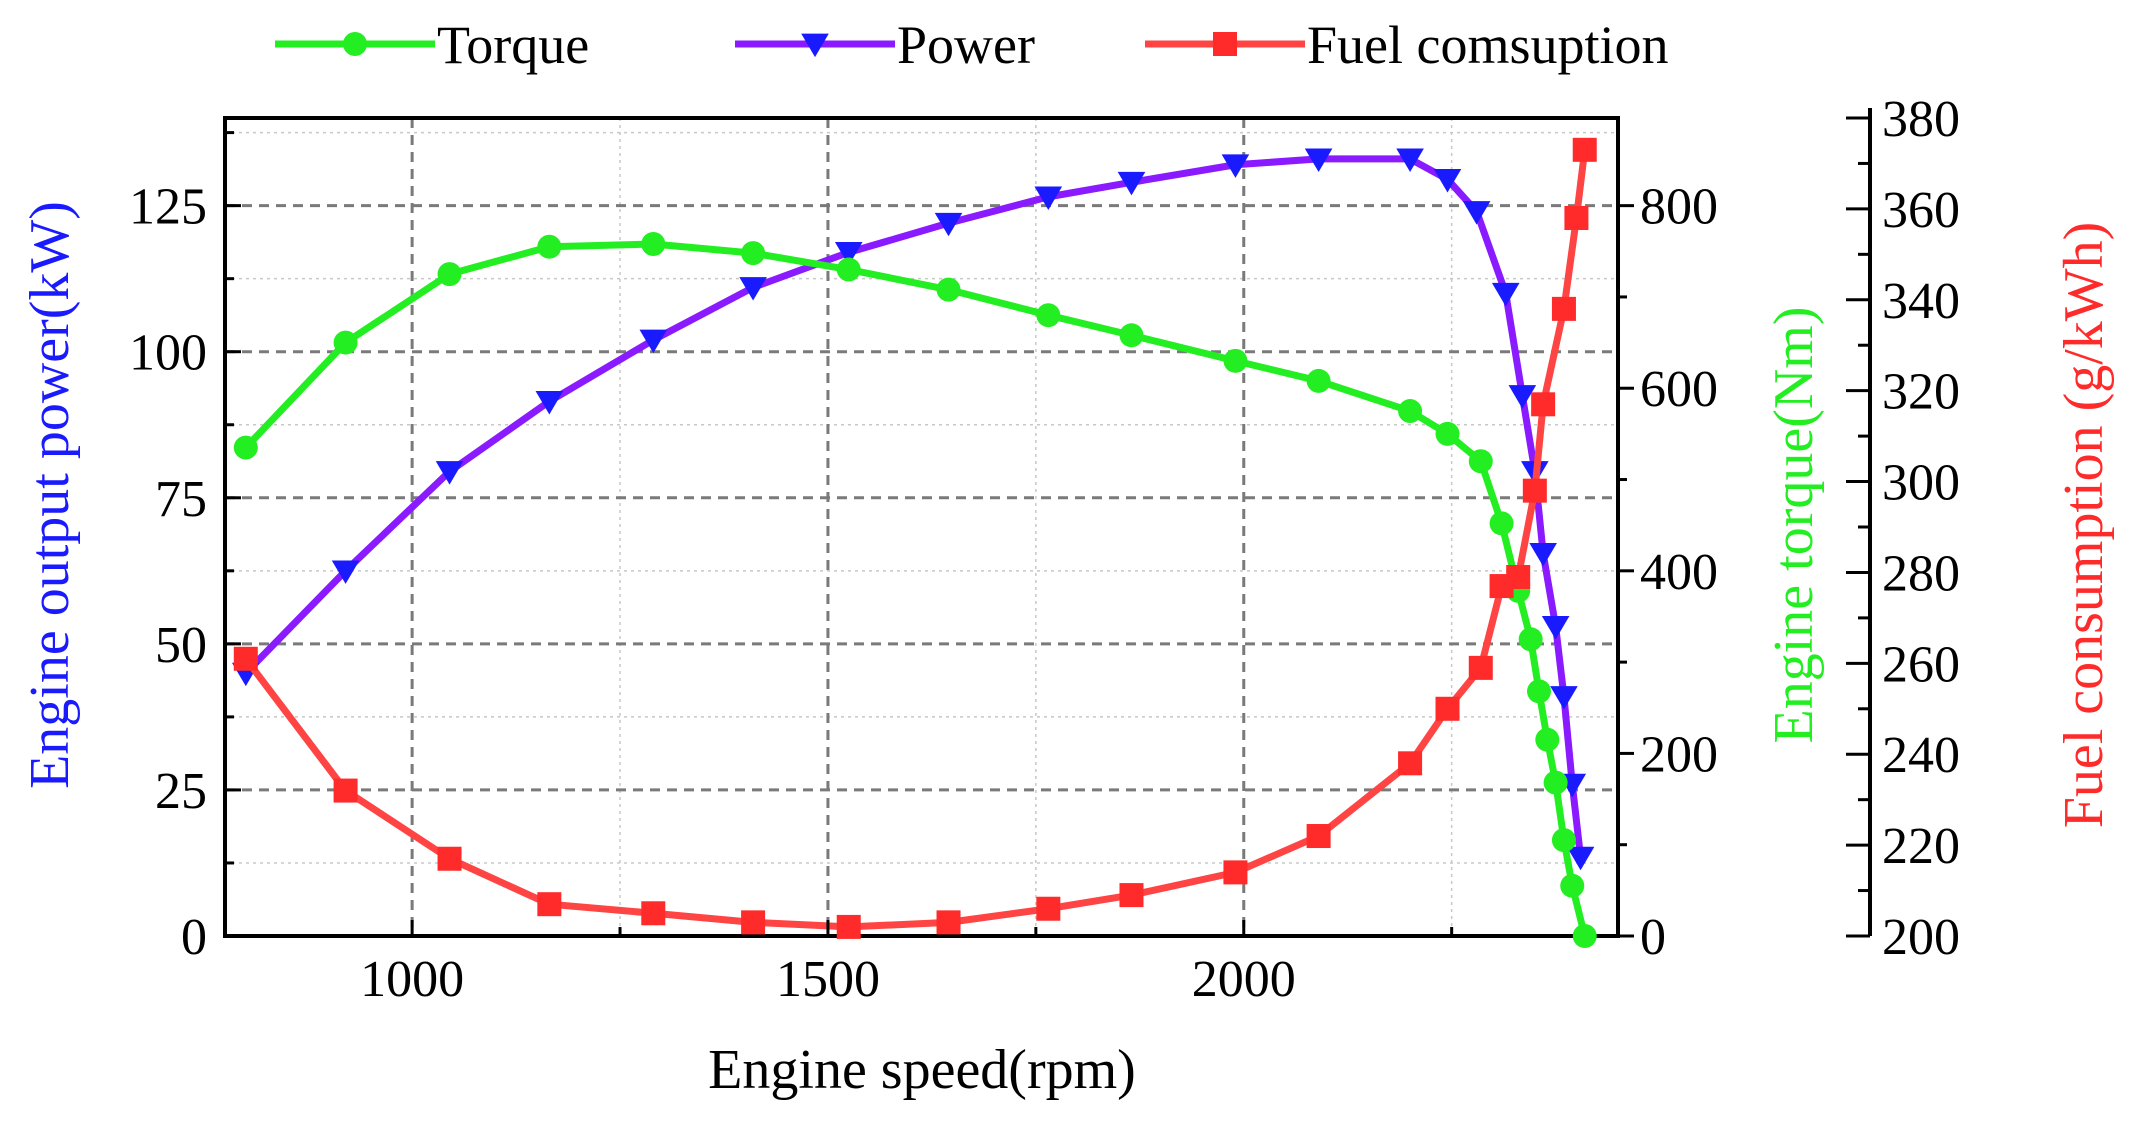 The image size is (2129, 1121). Describe the element at coordinates (1921, 301) in the screenshot. I see `fuel-tick-label: 340` at that location.